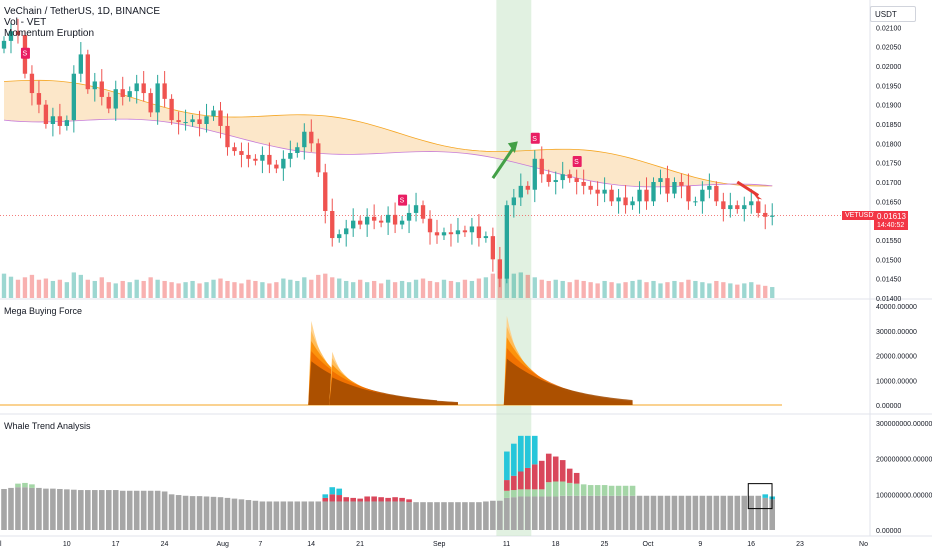 The width and height of the screenshot is (932, 555). I want to click on price-tick-label: 0.01900, so click(888, 106).